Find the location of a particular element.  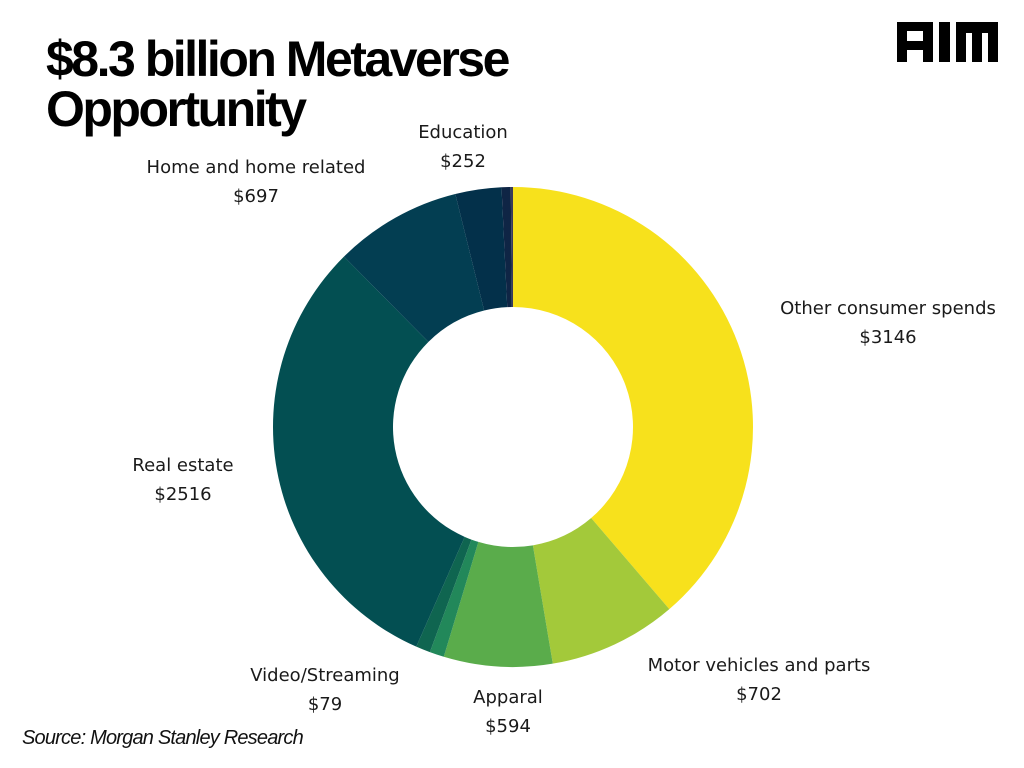

slice-label-education: Education $252 is located at coordinates (463, 147).